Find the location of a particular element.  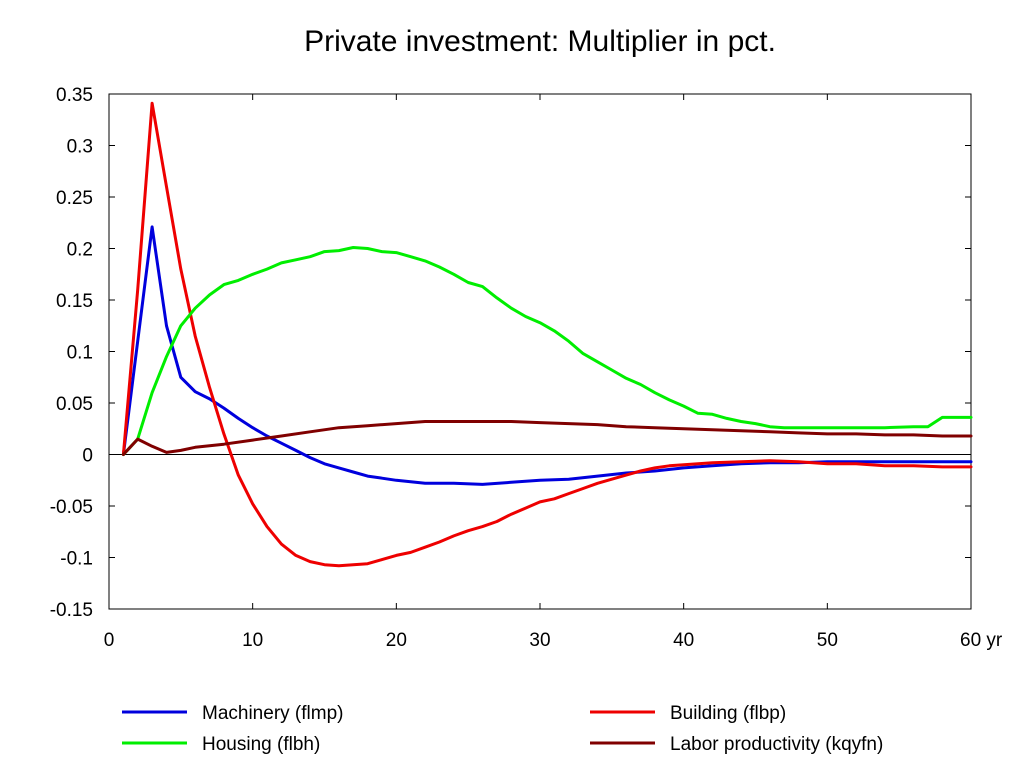

y-tick-label: 0.25 is located at coordinates (74, 198).